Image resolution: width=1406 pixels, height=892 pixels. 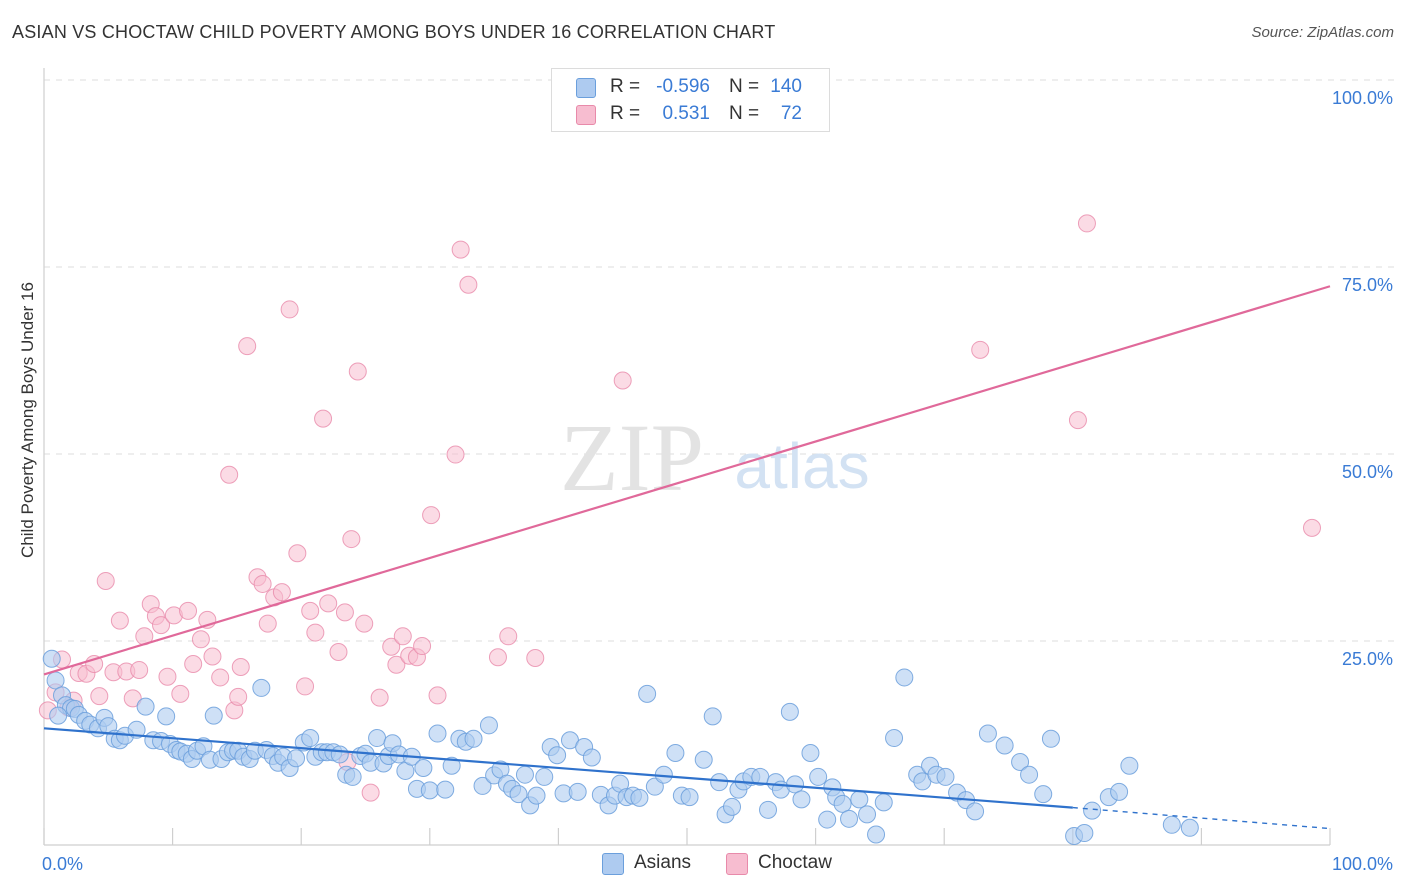 What do you see at coordinates (632, 457) in the screenshot?
I see `watermark-zip: ZIP` at bounding box center [632, 457].